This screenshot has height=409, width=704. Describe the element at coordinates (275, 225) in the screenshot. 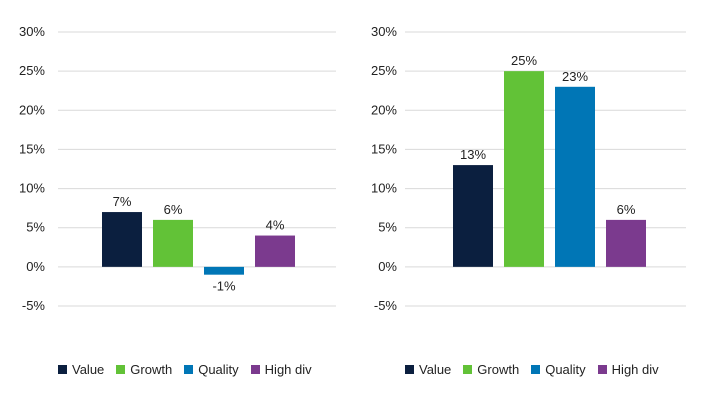

I see `data-label: 4%` at that location.